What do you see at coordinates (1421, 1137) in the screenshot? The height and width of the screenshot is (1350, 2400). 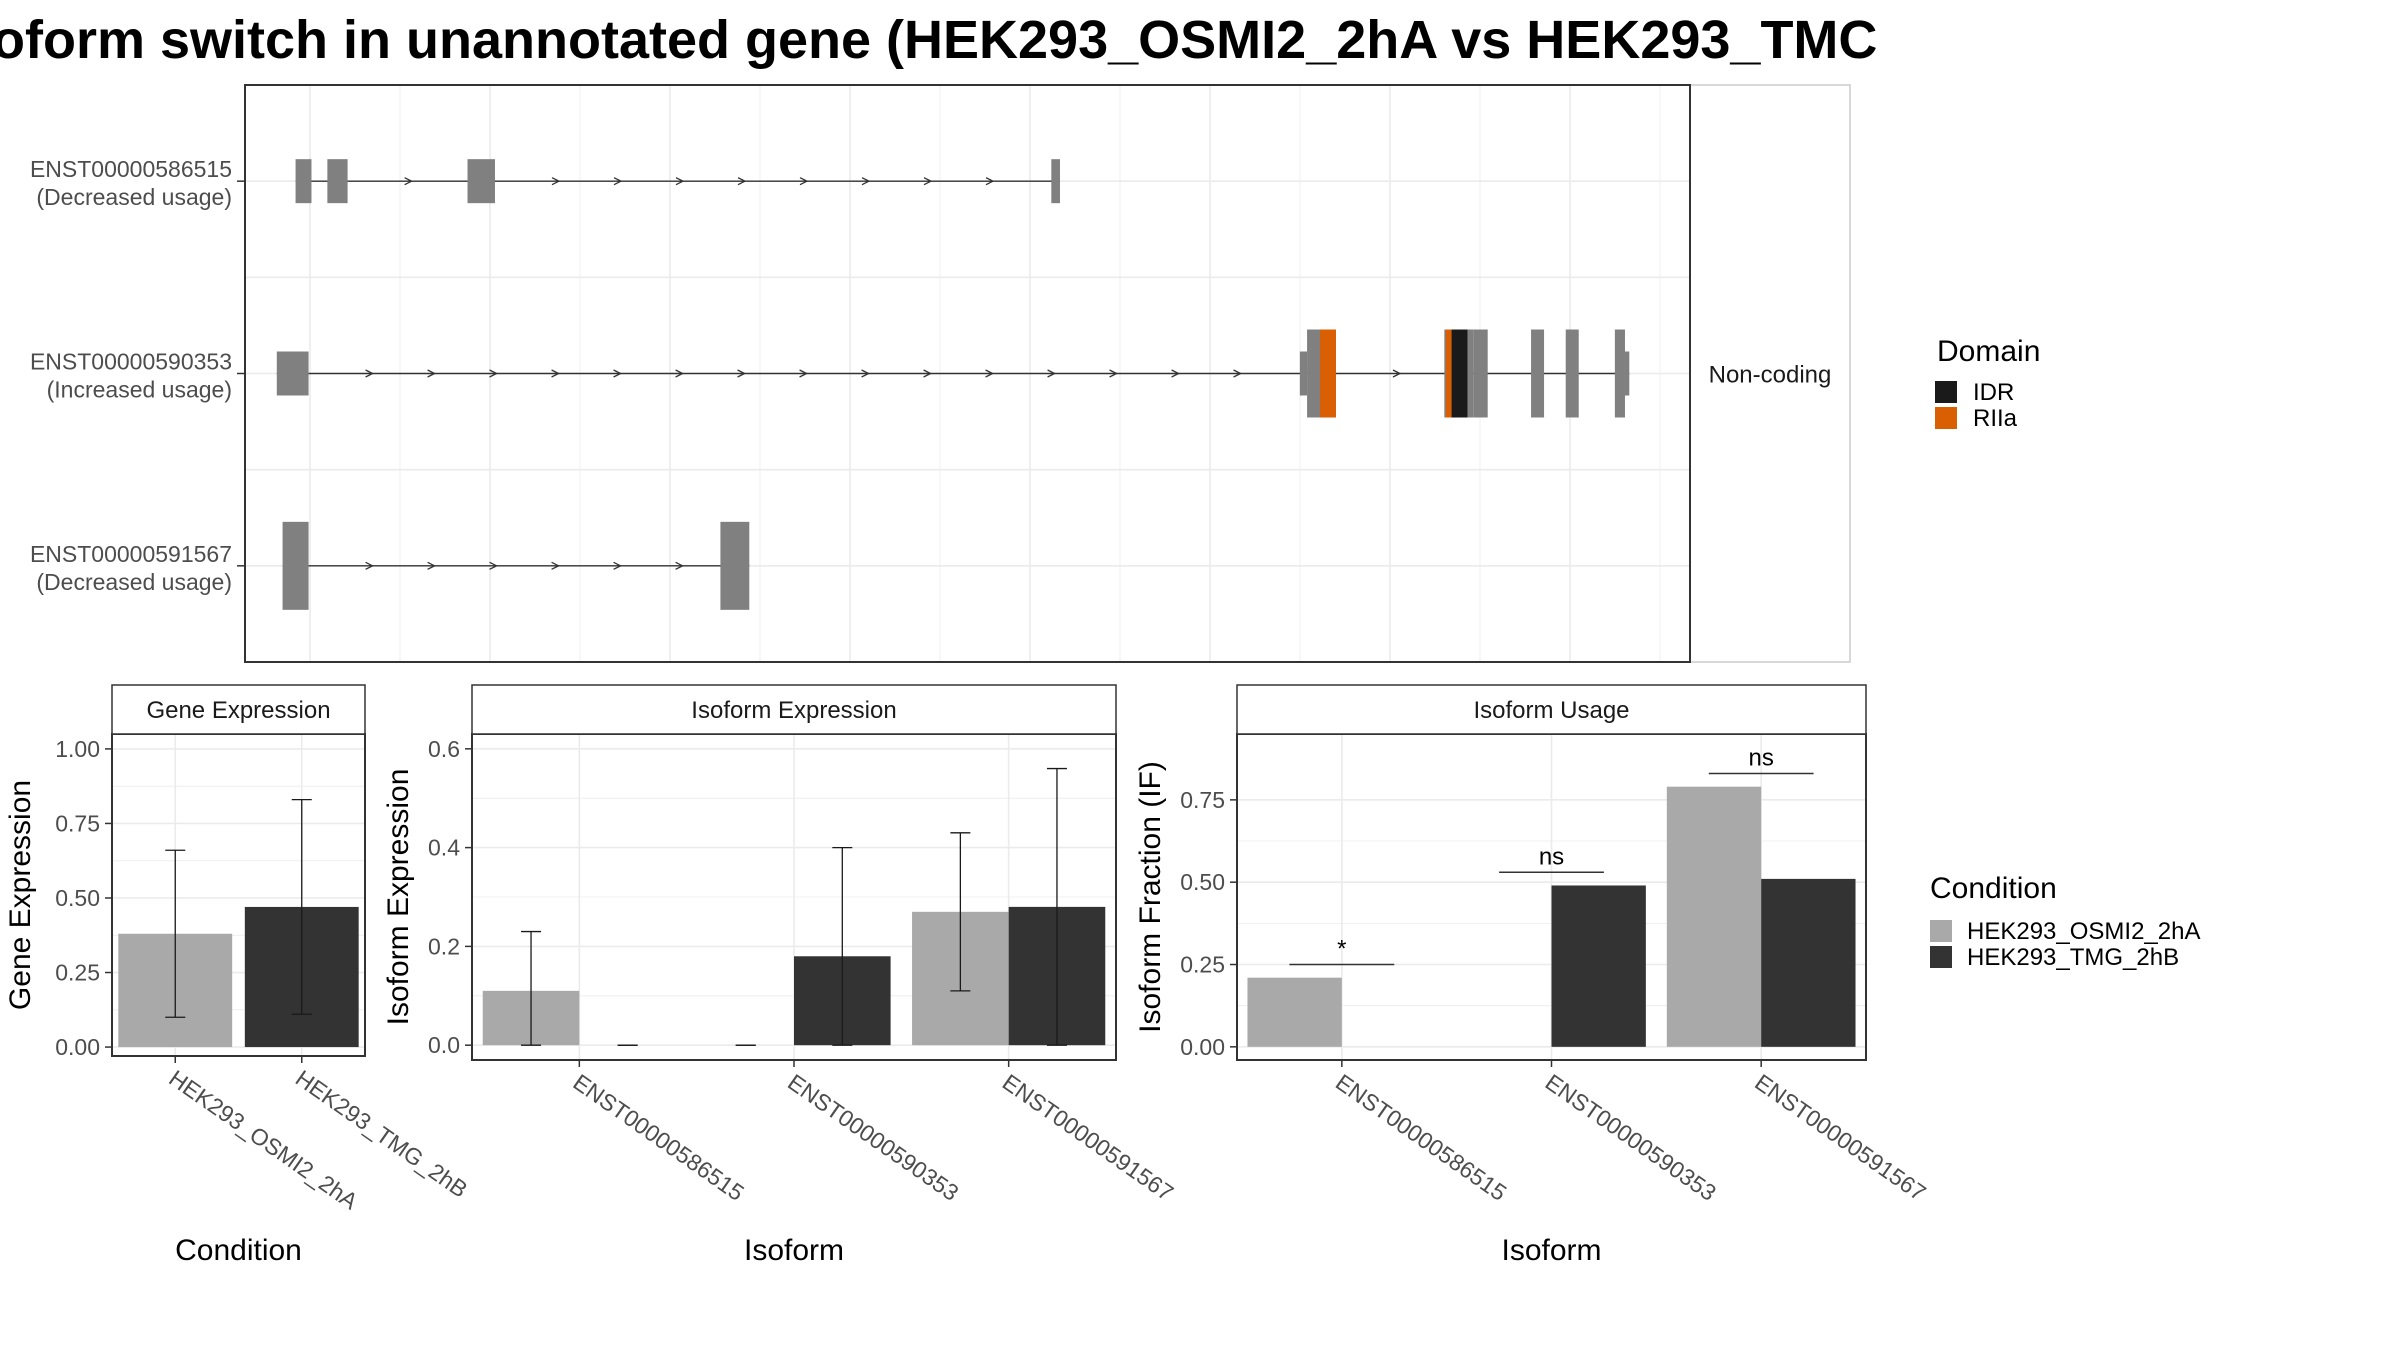 I see `x-tick-label: ENST00000586515` at bounding box center [1421, 1137].